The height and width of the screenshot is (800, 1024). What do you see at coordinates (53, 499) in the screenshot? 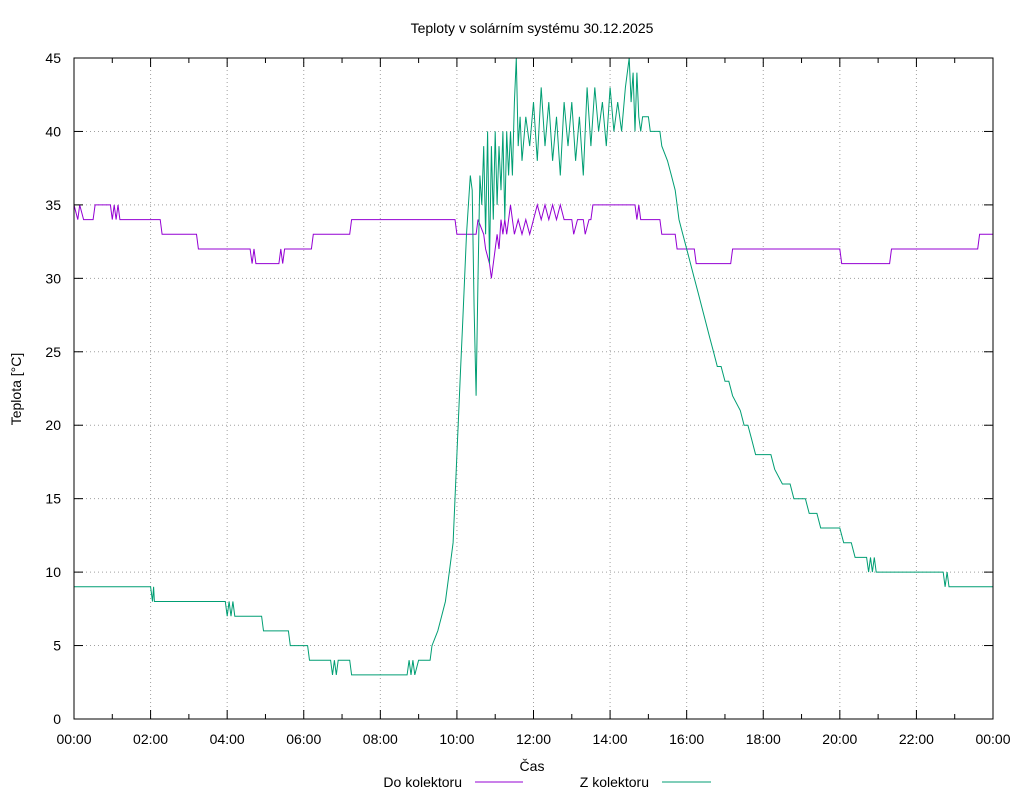
I see `y-tick-label: 15` at bounding box center [53, 499].